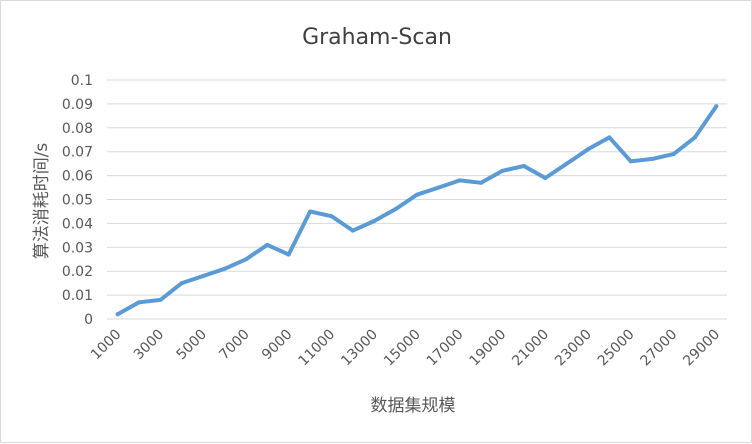  Describe the element at coordinates (701, 348) in the screenshot. I see `x-tick-label: 29000` at that location.